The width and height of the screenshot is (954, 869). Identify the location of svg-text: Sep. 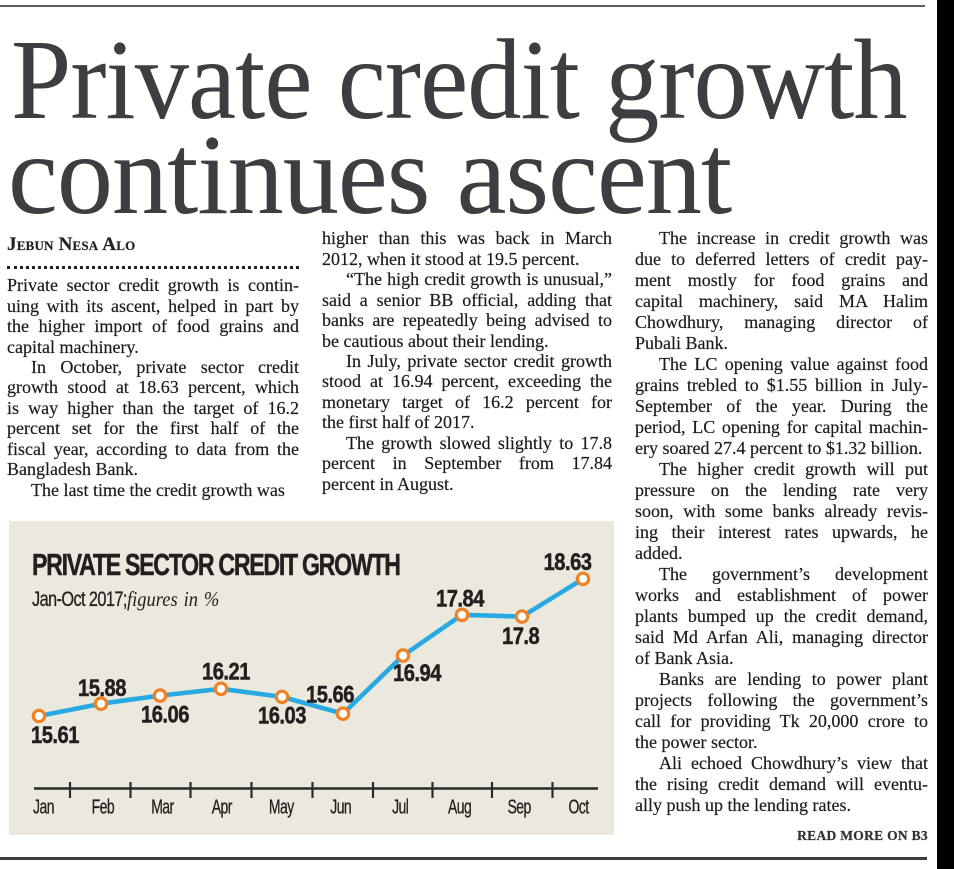
(518, 806).